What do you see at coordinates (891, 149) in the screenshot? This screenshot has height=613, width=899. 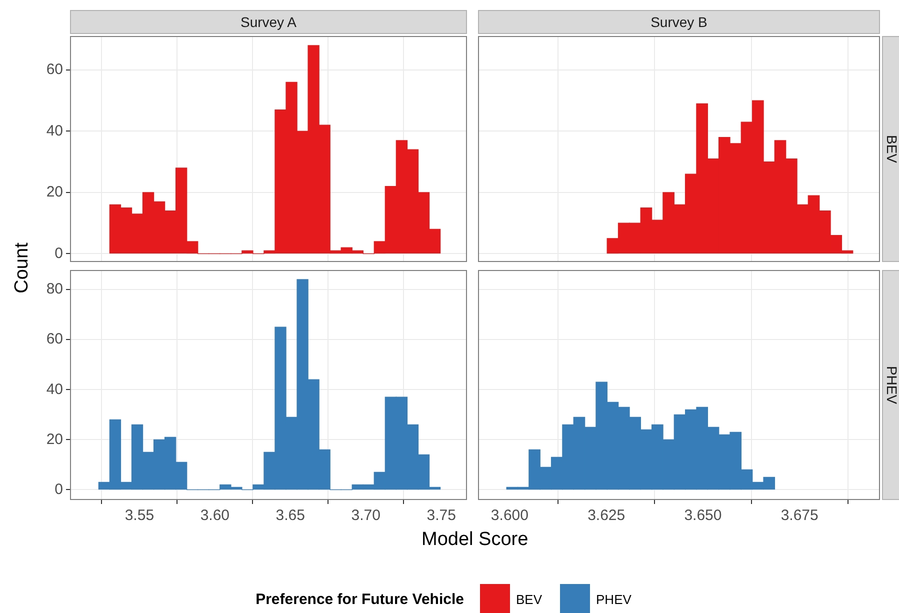 I see `y2-axis-title: BEV` at bounding box center [891, 149].